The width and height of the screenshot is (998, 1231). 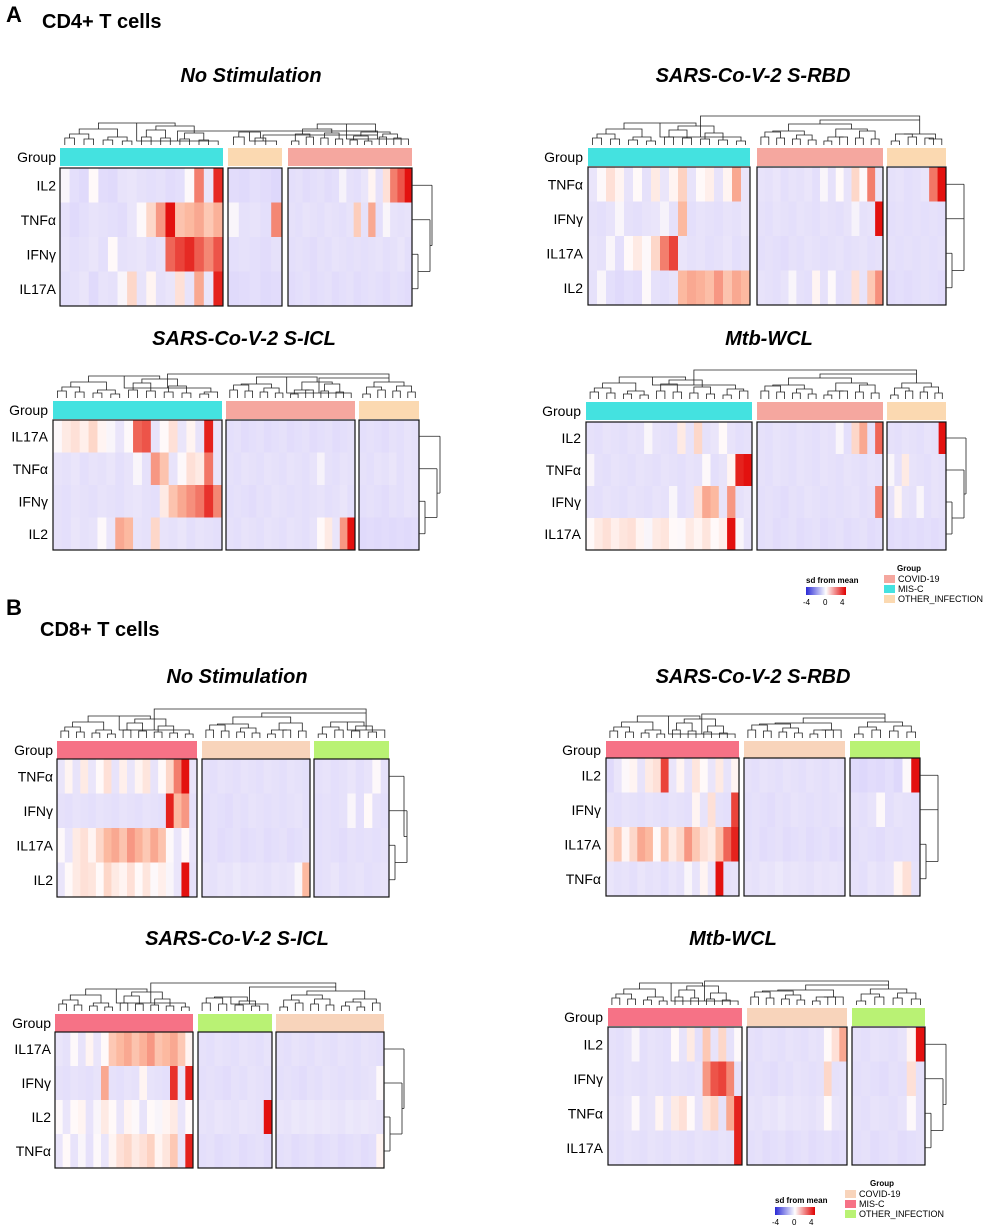 I want to click on panel-a-title: CD4+ T cells, so click(x=102, y=22).